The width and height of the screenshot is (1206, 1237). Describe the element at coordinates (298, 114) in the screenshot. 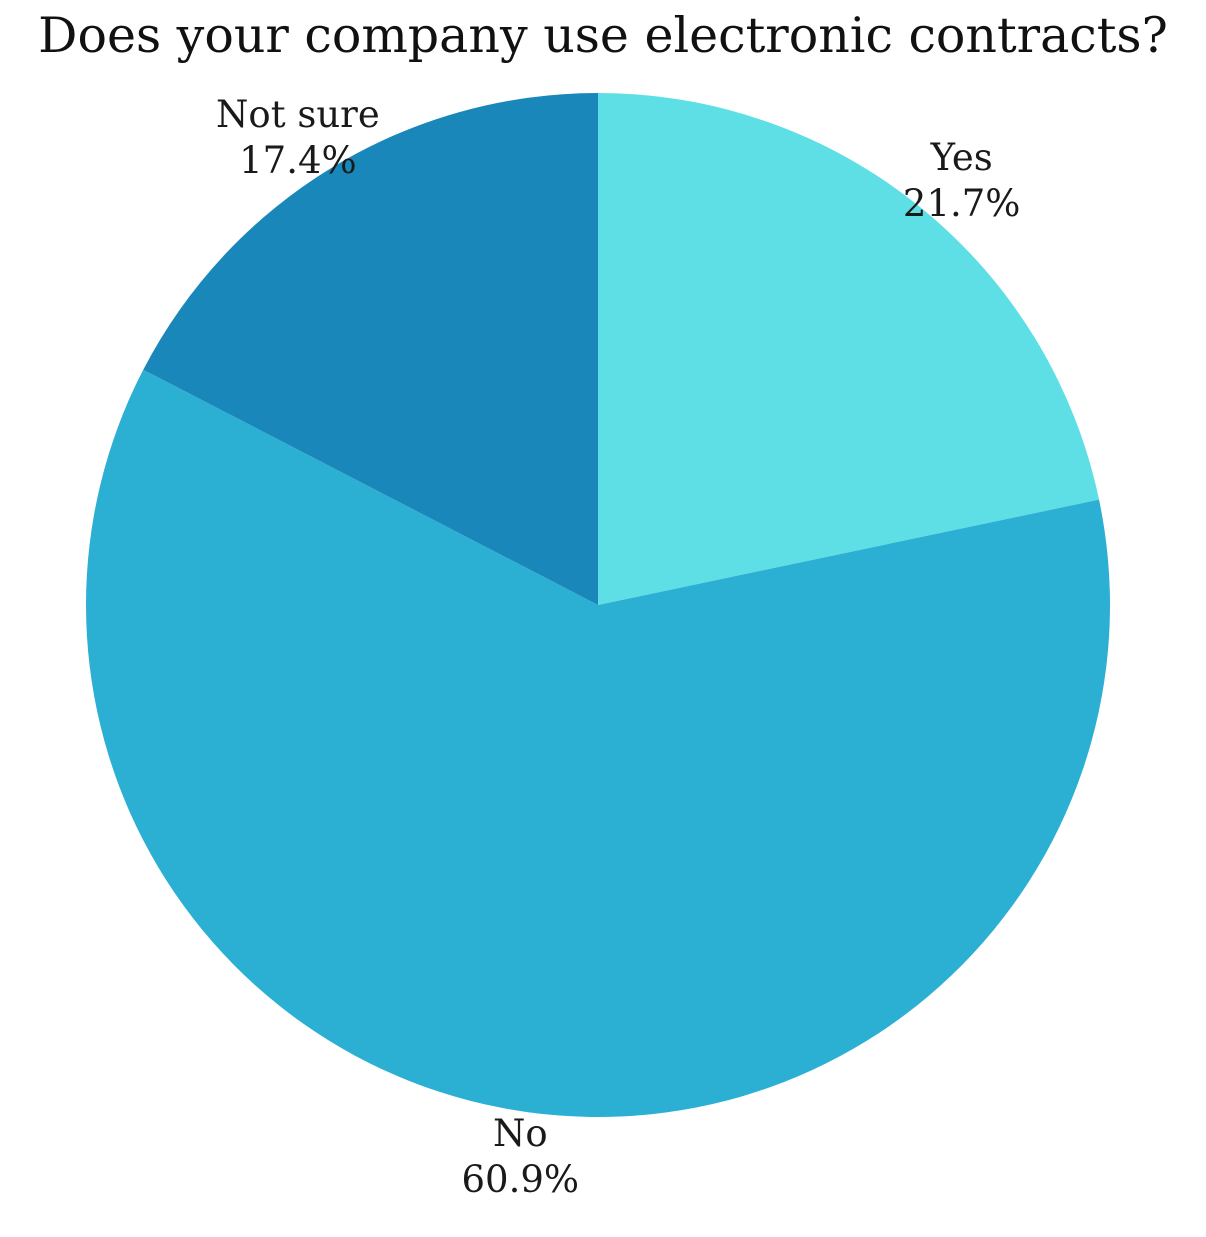

I see `slice-label-not-sure: Not sure` at that location.